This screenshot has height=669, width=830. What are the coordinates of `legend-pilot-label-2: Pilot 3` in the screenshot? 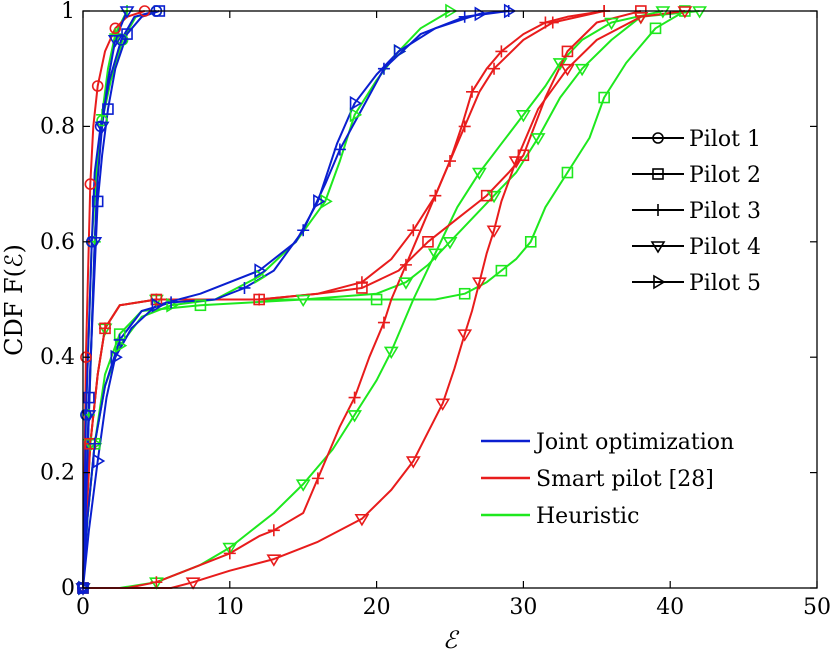 It's located at (725, 211).